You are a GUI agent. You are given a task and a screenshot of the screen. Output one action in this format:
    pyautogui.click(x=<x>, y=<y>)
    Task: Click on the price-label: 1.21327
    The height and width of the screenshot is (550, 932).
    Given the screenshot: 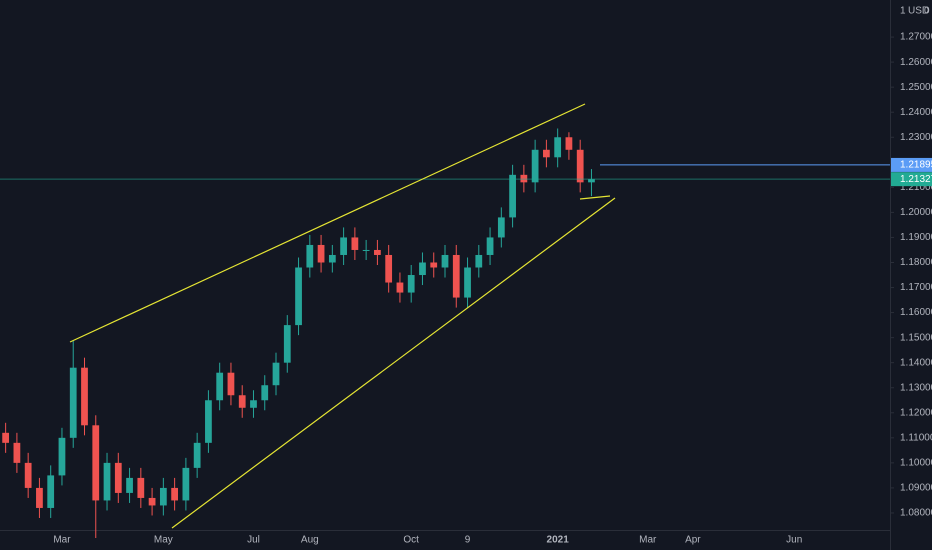 What is the action you would take?
    pyautogui.click(x=916, y=179)
    